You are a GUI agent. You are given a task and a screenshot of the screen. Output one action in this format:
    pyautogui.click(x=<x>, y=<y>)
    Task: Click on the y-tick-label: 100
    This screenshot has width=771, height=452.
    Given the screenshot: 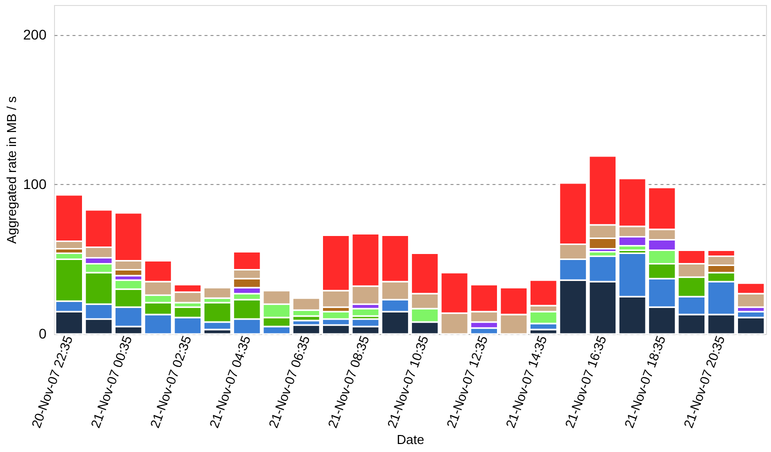 What is the action you would take?
    pyautogui.click(x=35, y=184)
    